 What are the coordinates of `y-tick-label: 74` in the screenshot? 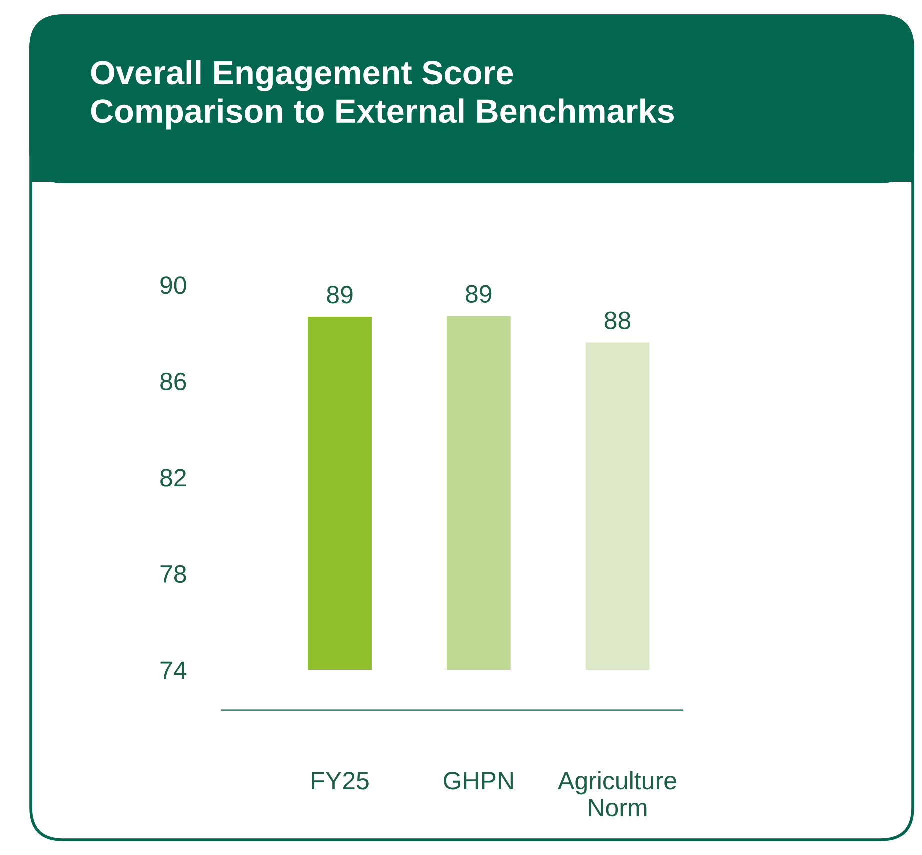 It's located at (173, 671).